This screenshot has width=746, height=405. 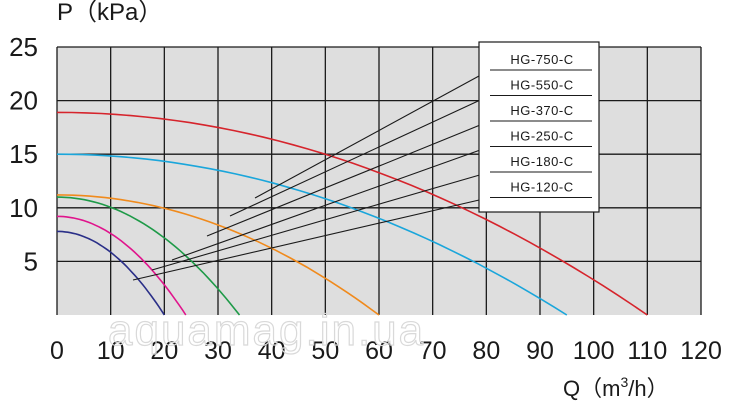 What do you see at coordinates (57, 351) in the screenshot?
I see `x-tick-label: 0` at bounding box center [57, 351].